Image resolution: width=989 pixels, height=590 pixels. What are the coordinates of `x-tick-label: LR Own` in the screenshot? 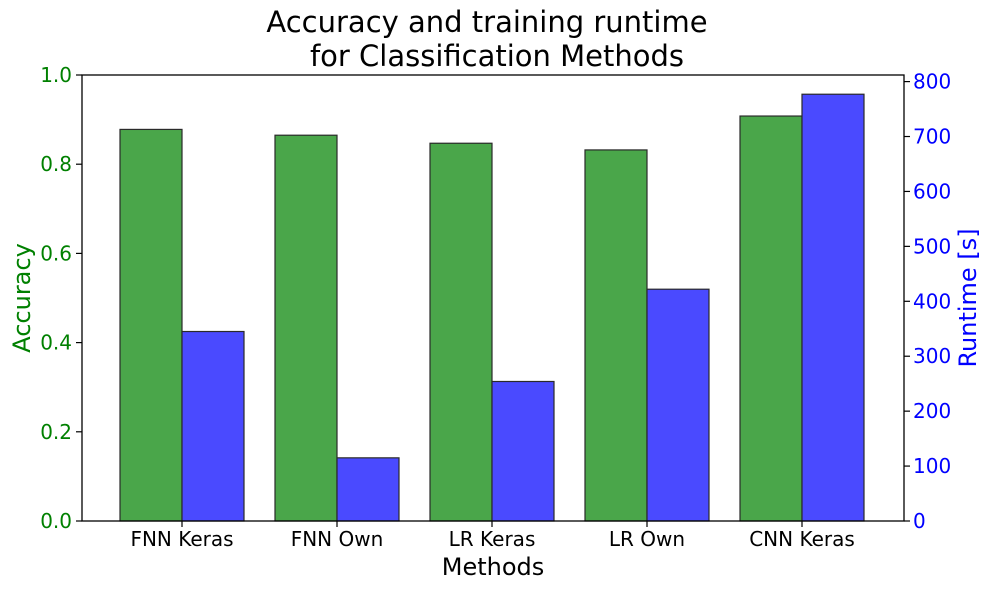 It's located at (647, 539).